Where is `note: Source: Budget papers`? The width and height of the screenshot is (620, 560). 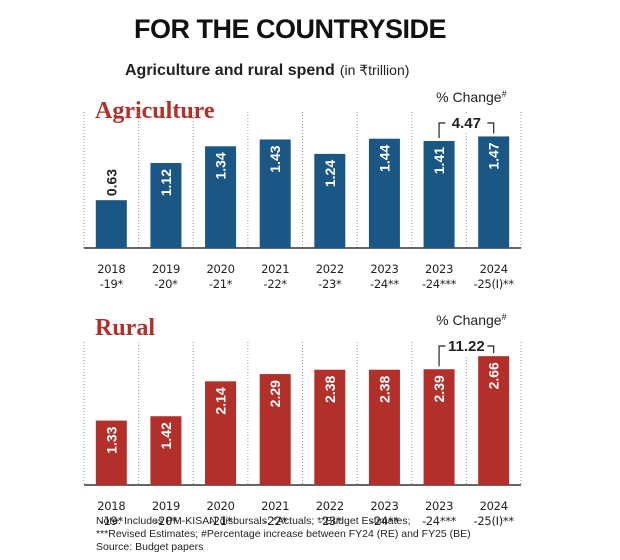 note: Source: Budget papers is located at coordinates (150, 547).